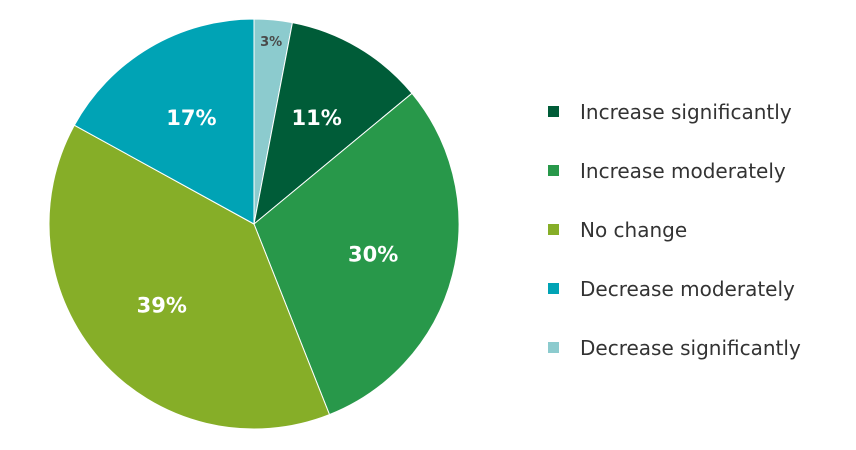 This screenshot has height=450, width=856. What do you see at coordinates (634, 229) in the screenshot?
I see `legend-label: No change` at bounding box center [634, 229].